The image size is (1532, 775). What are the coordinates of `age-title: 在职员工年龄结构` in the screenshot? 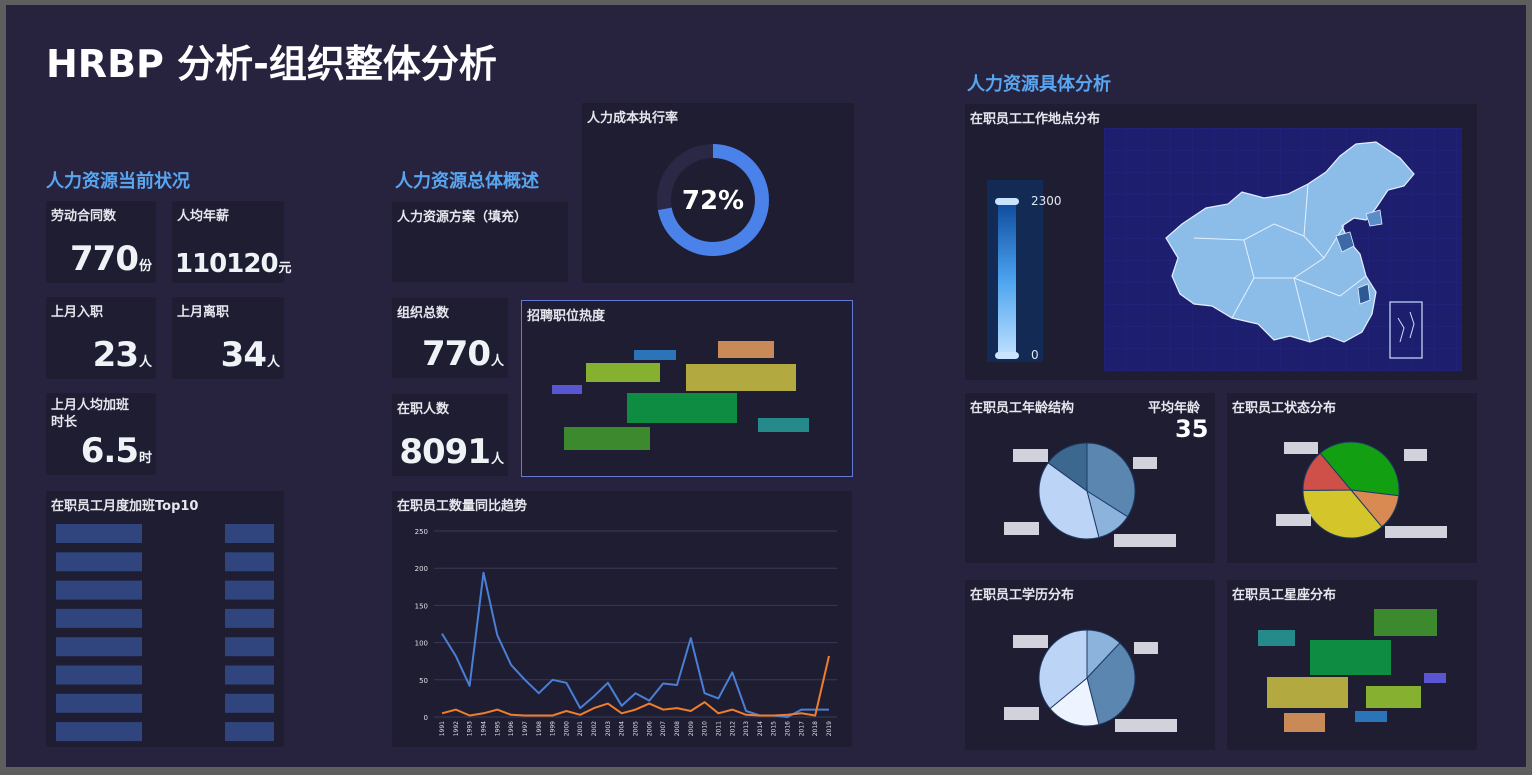 It's located at (1022, 408).